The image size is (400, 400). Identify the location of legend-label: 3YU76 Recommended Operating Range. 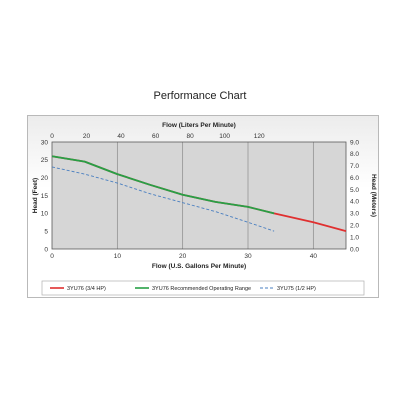
(201, 289).